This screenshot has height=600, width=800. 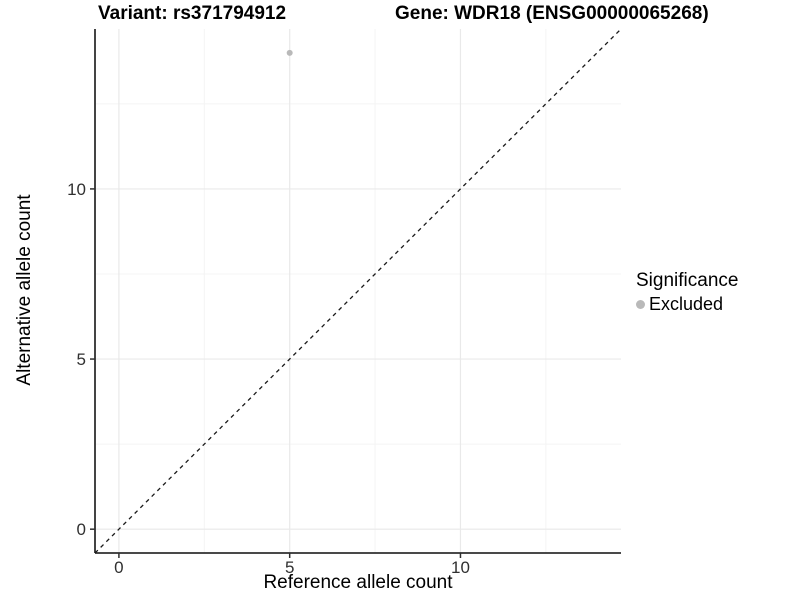 I want to click on data-point, so click(x=289, y=52).